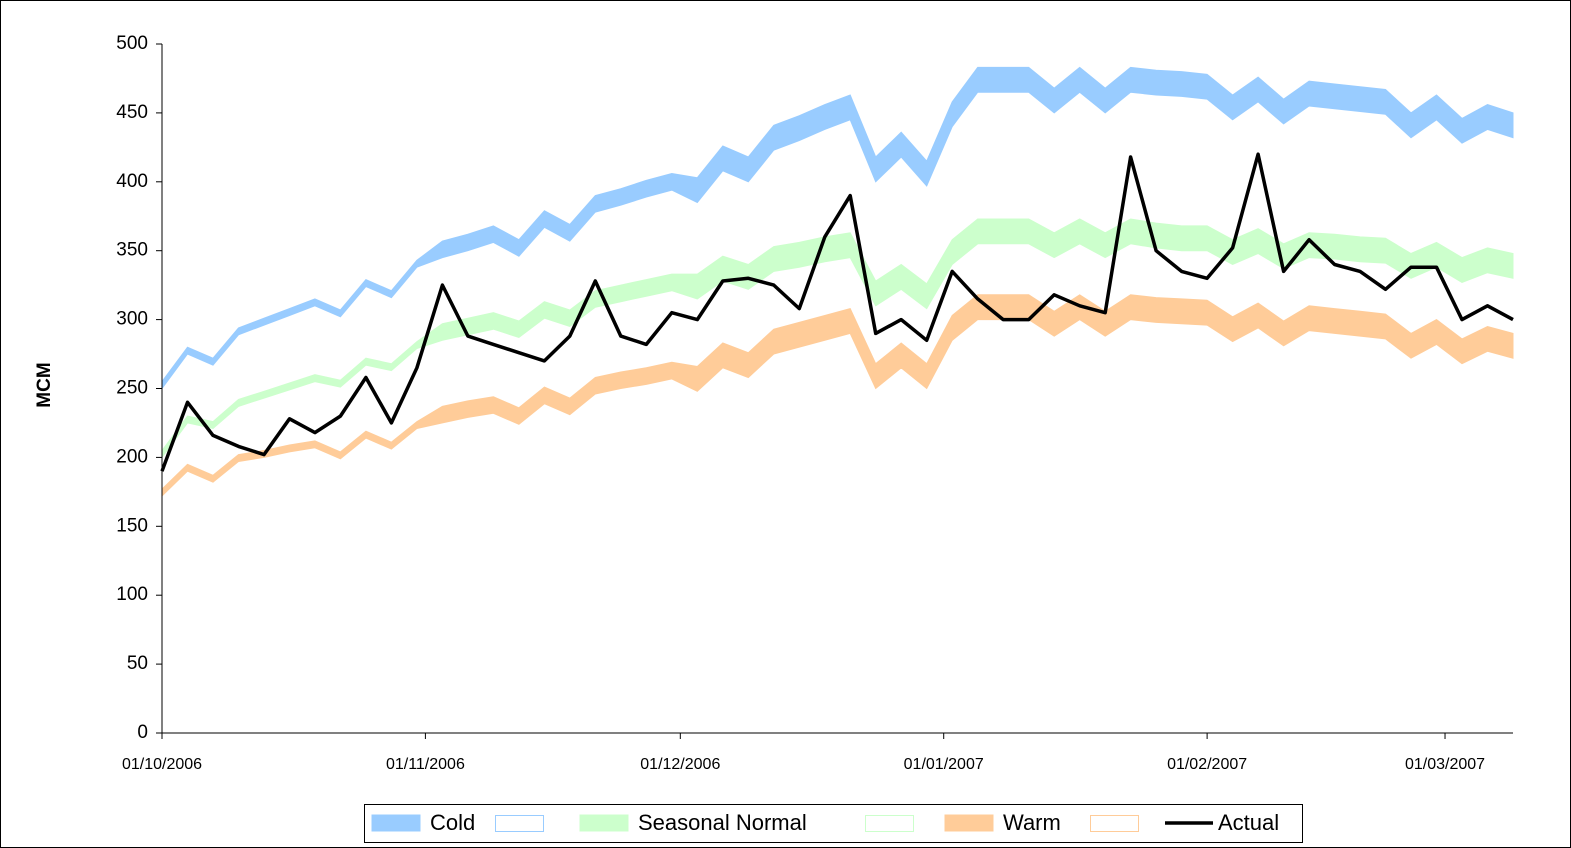 The height and width of the screenshot is (848, 1571). I want to click on y-tick-label: 300, so click(132, 319).